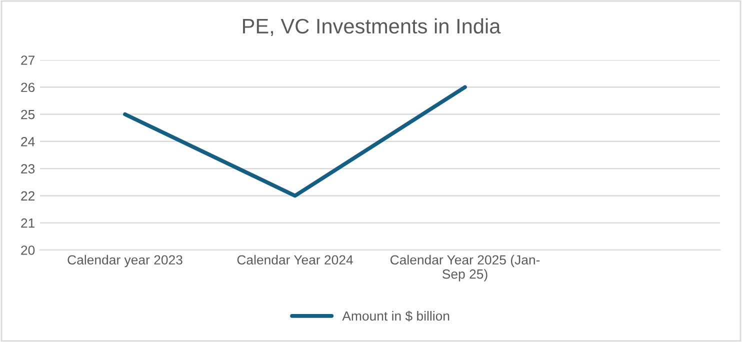 This screenshot has height=342, width=742. Describe the element at coordinates (28, 141) in the screenshot. I see `y-tick-label: 24` at that location.